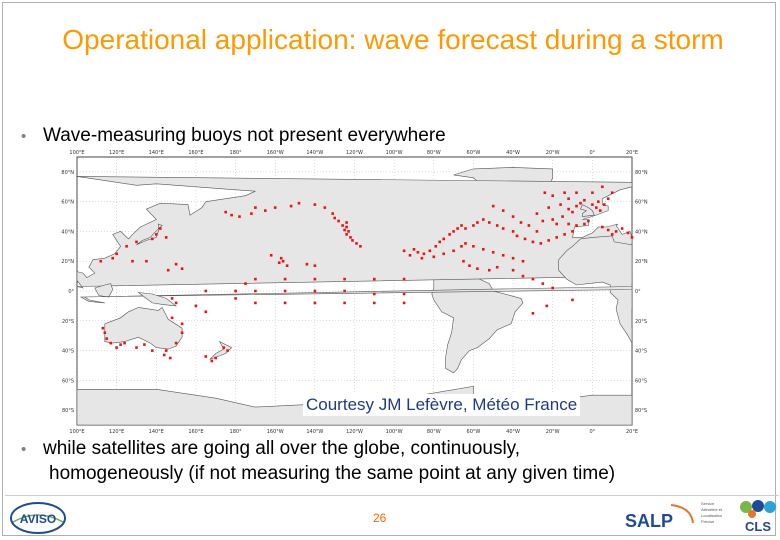 This screenshot has width=780, height=540. What do you see at coordinates (641, 411) in the screenshot?
I see `right-lat-label: 80°S` at bounding box center [641, 411].